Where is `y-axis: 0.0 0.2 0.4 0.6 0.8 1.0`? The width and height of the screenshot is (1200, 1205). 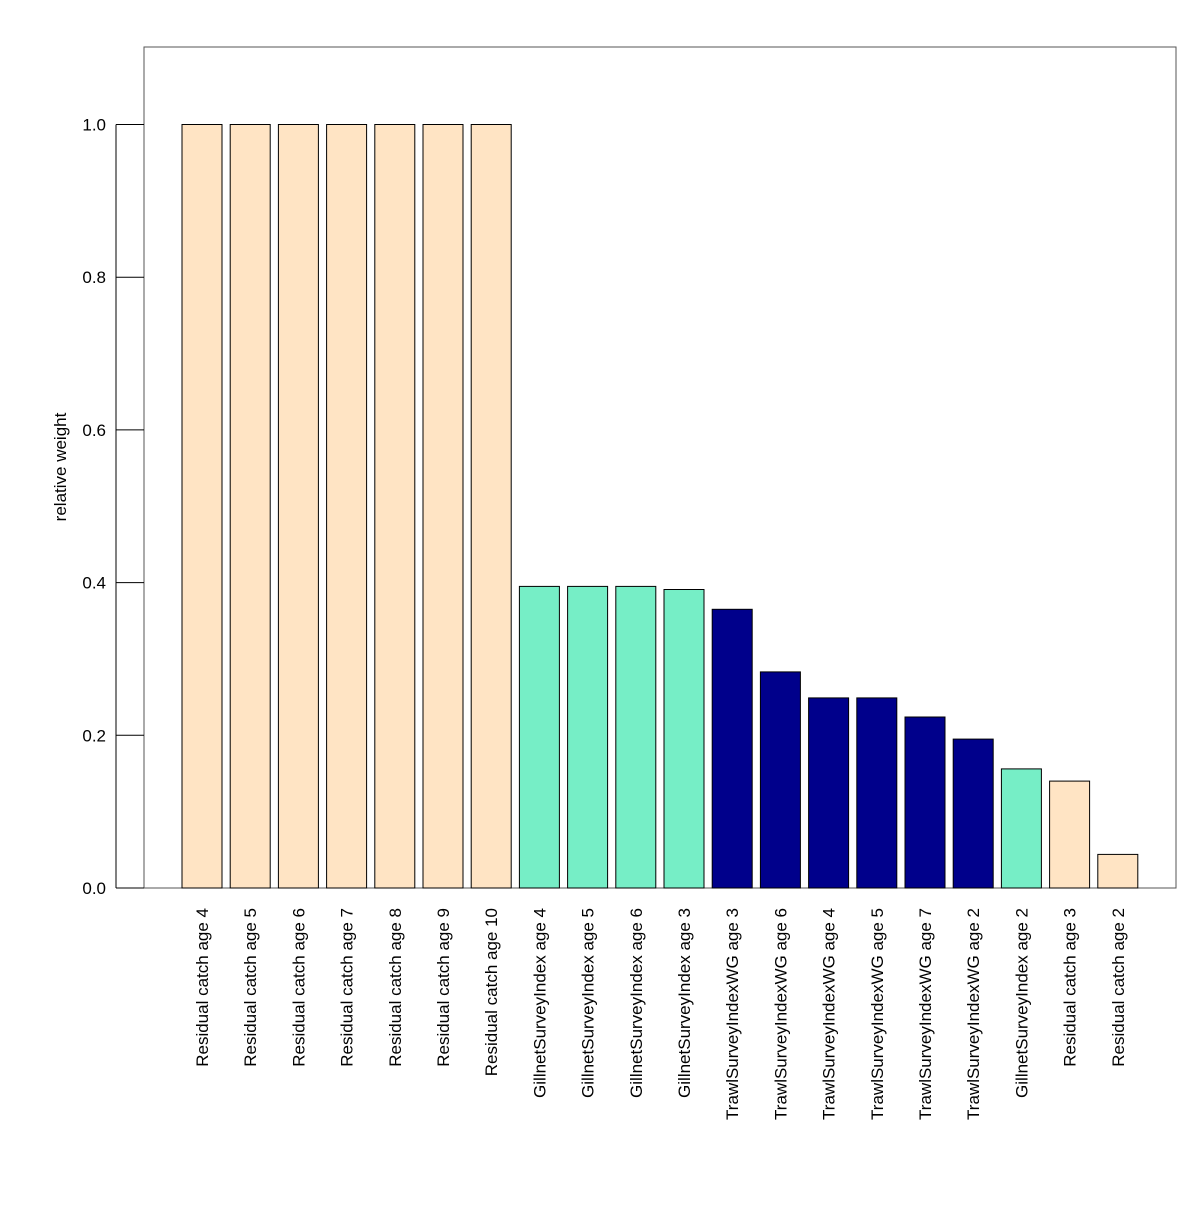
y-axis: 0.0 0.2 0.4 0.6 0.8 1.0 is located at coordinates (113, 507).